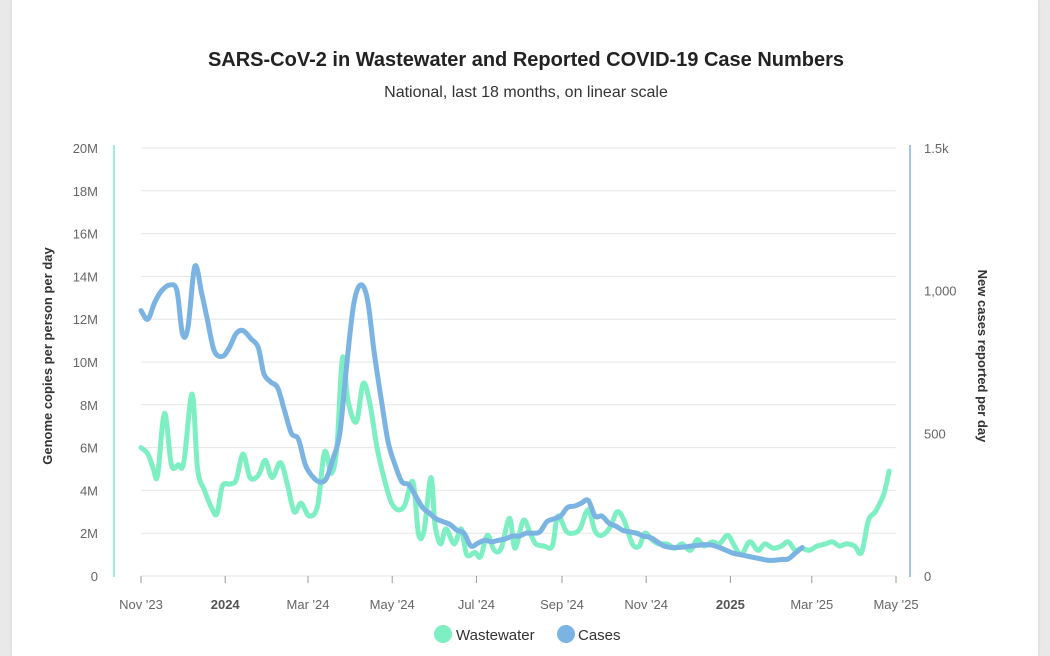 This screenshot has width=1050, height=656. What do you see at coordinates (226, 604) in the screenshot?
I see `x-tick-label: 2024` at bounding box center [226, 604].